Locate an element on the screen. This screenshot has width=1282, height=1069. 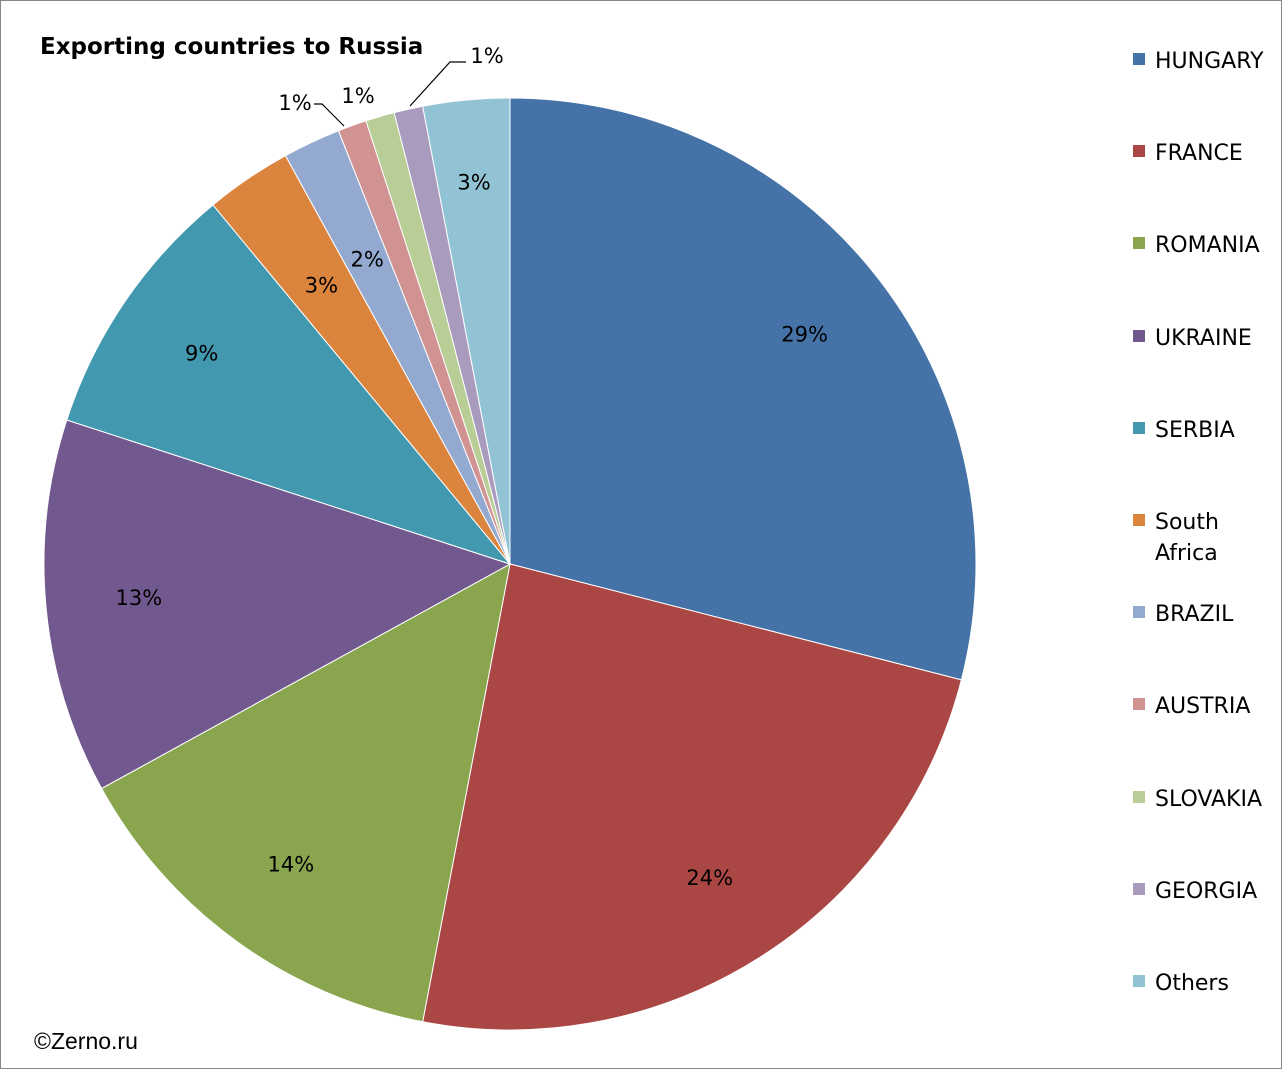
legend-item-brazil: BRAZIL is located at coordinates (1204, 614).